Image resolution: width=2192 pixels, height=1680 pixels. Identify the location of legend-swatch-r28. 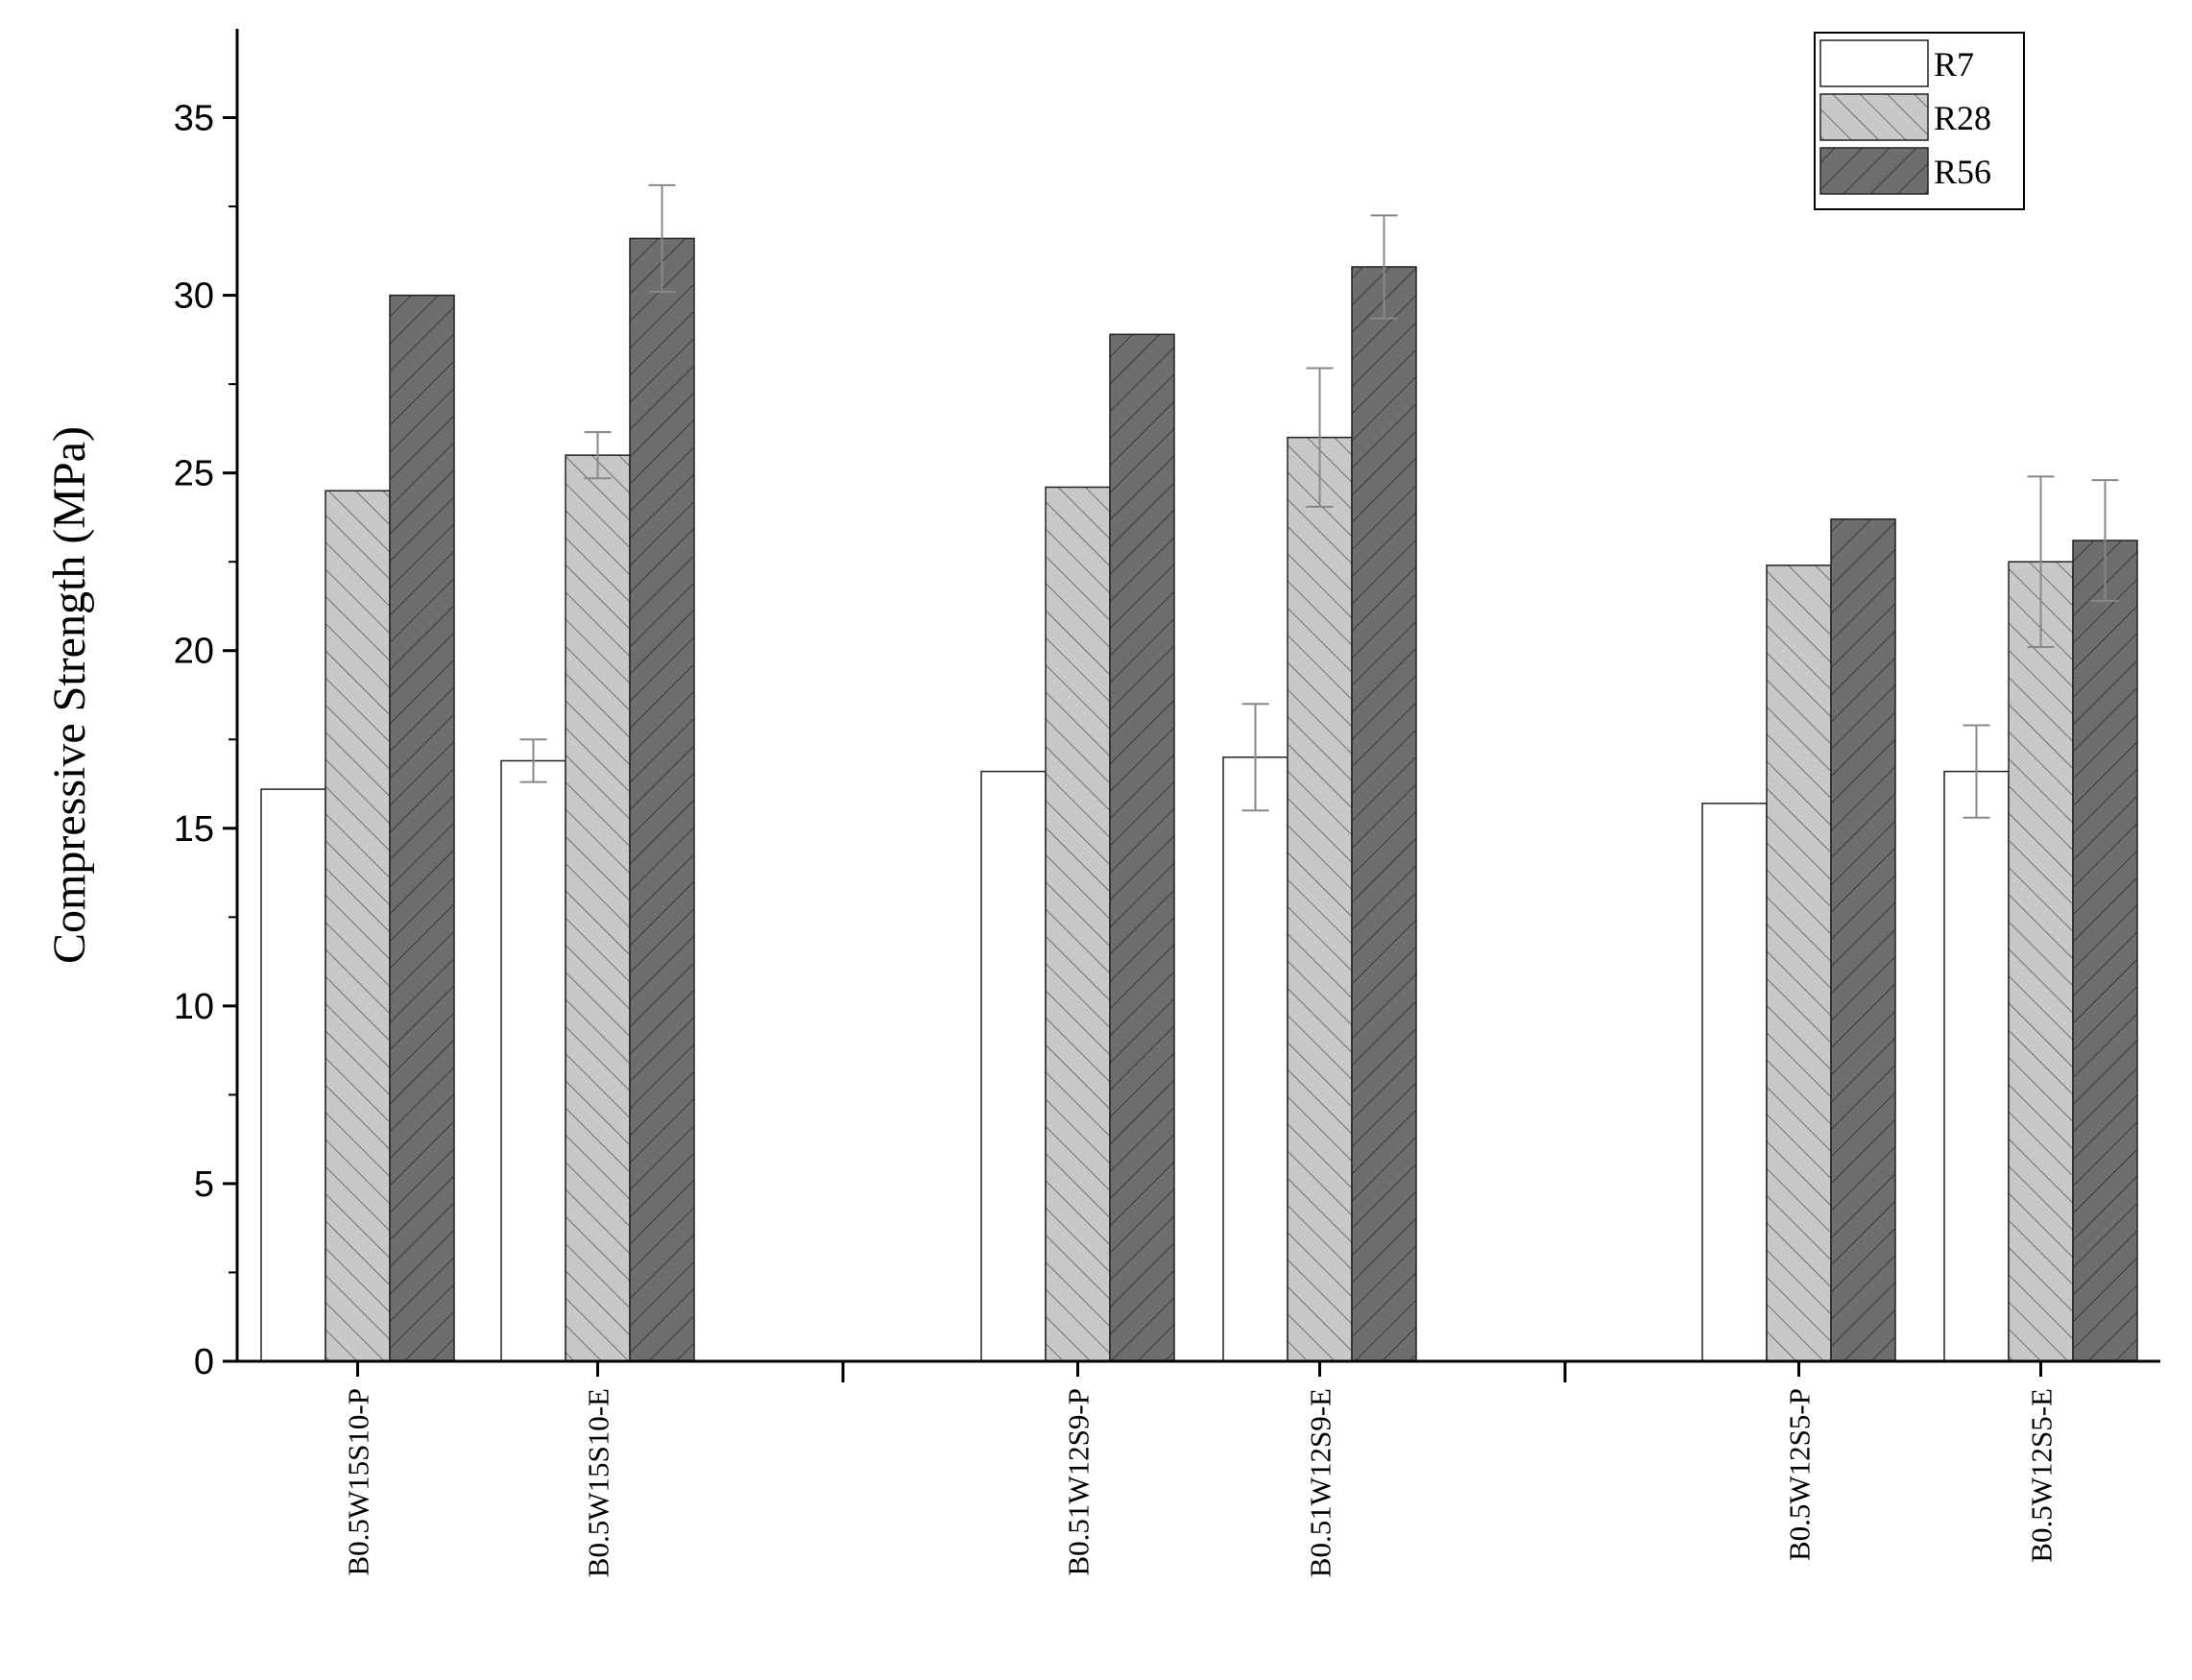
(1874, 117).